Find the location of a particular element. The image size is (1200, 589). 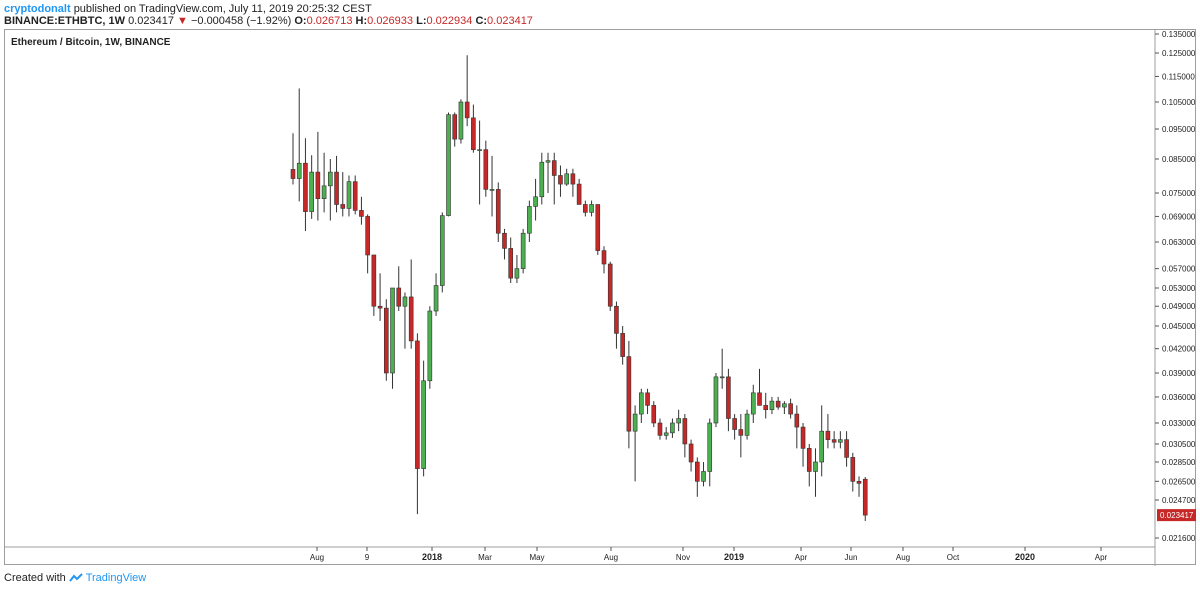

author-link: cryptodonalt is located at coordinates (37, 9).